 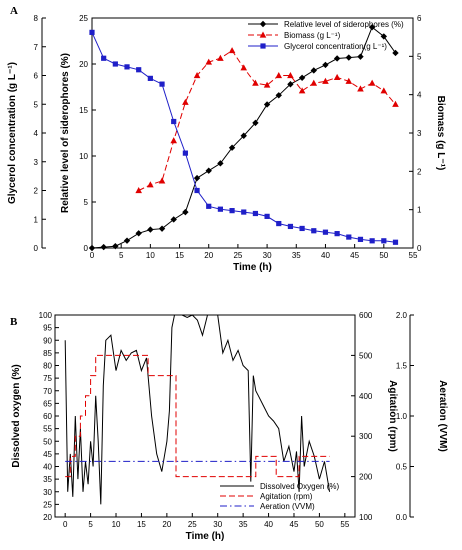 I want to click on panel-a-legend-label-1: Biomass (g L⁻¹), so click(x=312, y=35).